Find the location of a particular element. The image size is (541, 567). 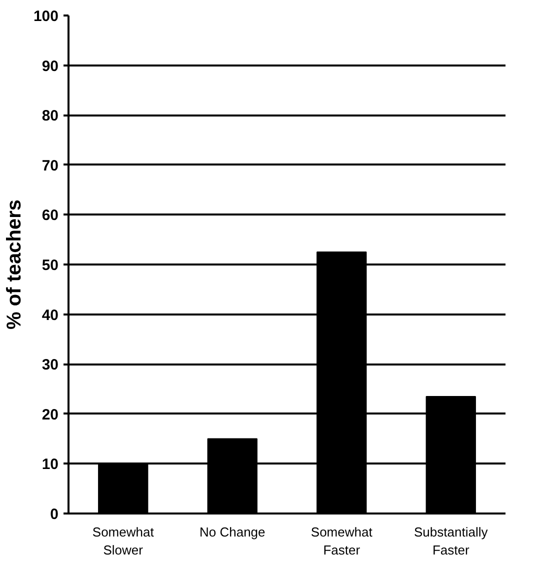

y-tick-label: 100 is located at coordinates (46, 16).